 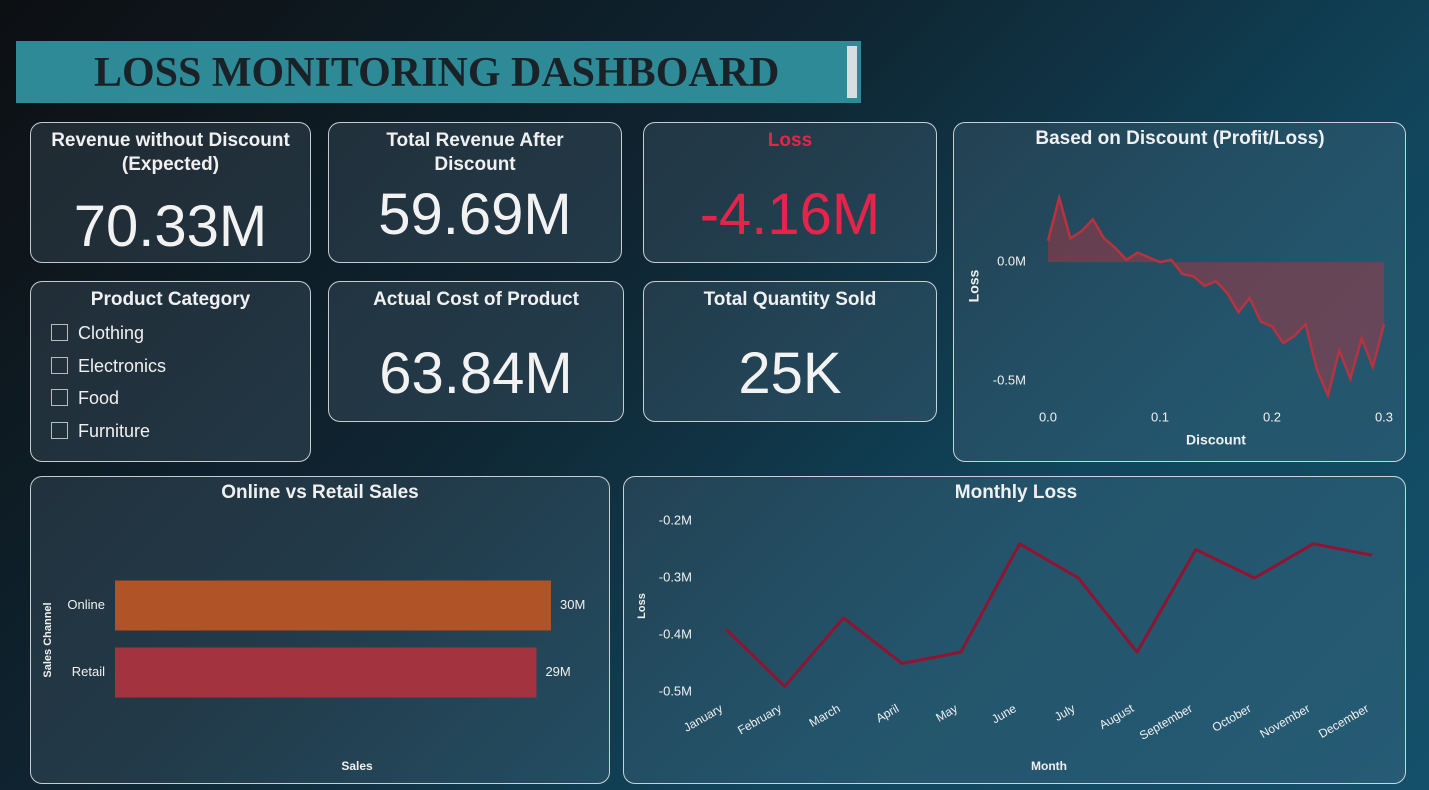 I want to click on slicer-item: Furniture, so click(x=100, y=431).